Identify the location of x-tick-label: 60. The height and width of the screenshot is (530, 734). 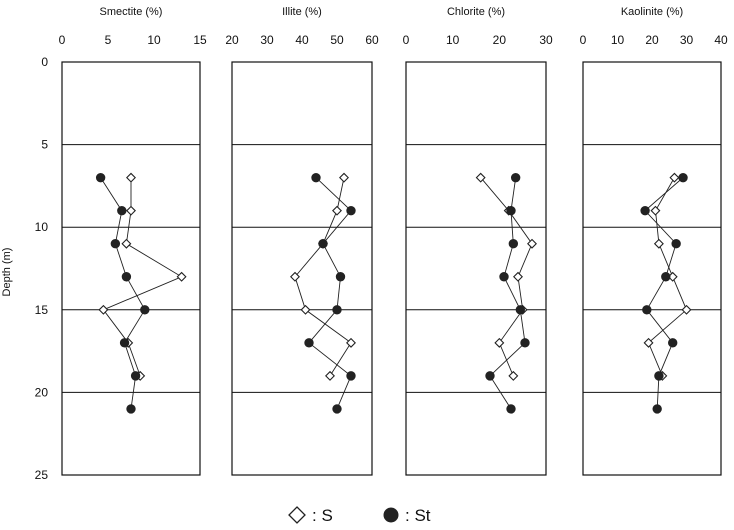
(372, 40).